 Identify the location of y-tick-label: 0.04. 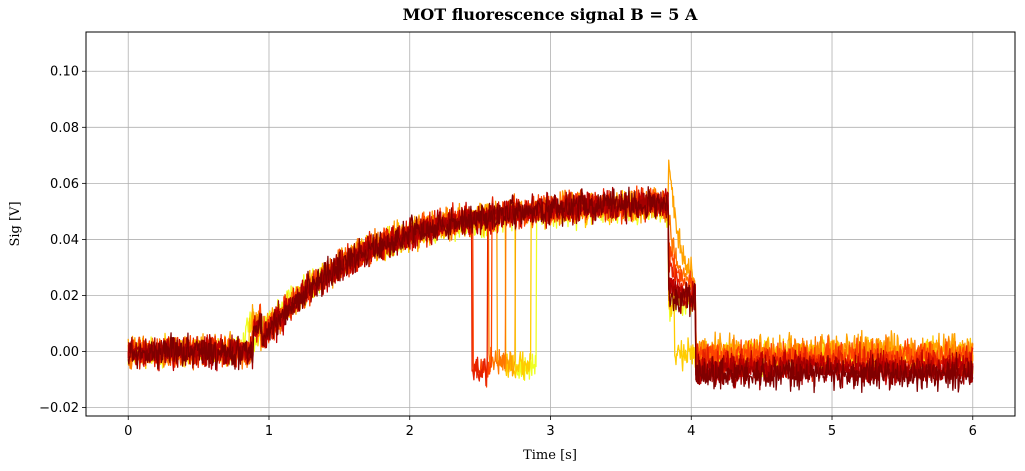
(64, 240).